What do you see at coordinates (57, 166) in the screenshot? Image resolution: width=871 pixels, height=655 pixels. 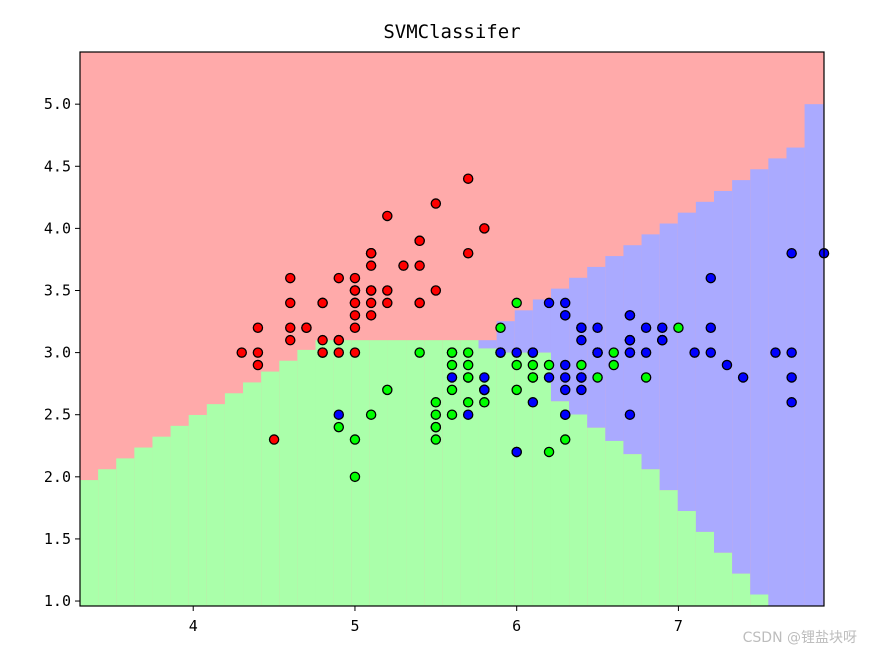 I see `y-tick-label: 4.5` at bounding box center [57, 166].